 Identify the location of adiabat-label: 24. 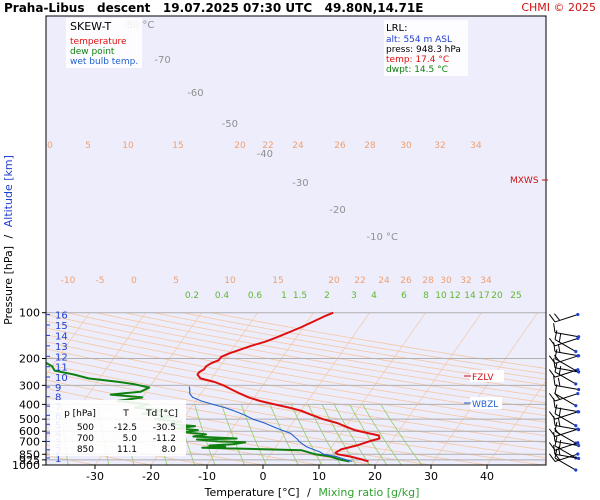
(384, 281).